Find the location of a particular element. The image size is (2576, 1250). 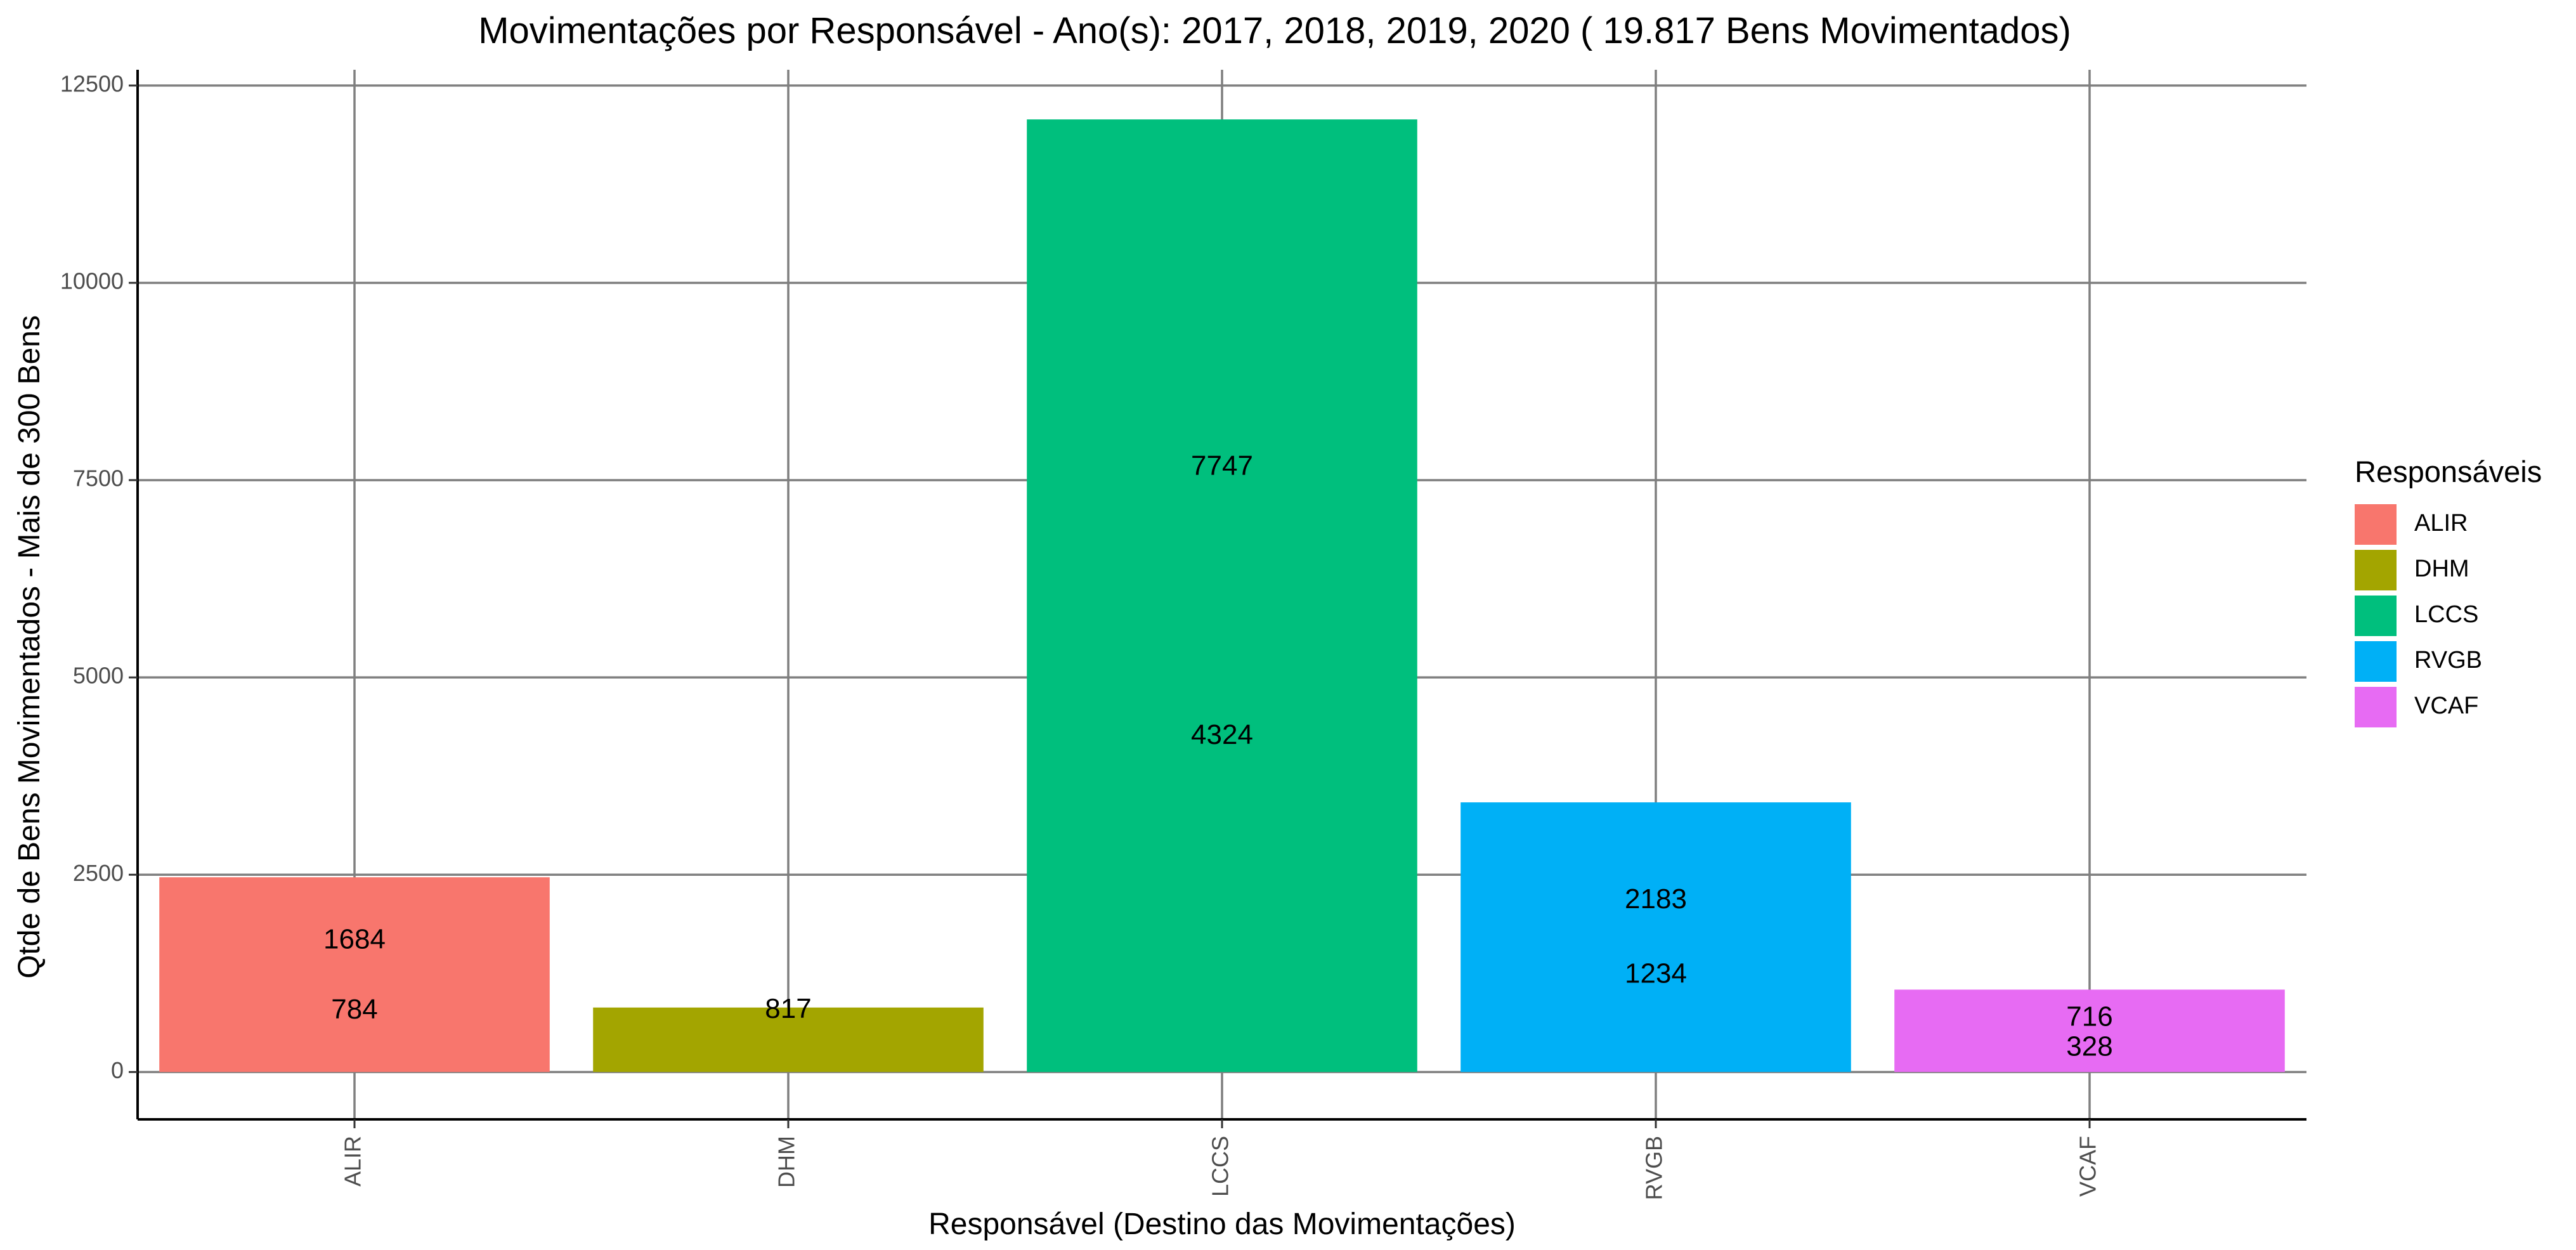

y-tick-label: 7500 is located at coordinates (98, 478).